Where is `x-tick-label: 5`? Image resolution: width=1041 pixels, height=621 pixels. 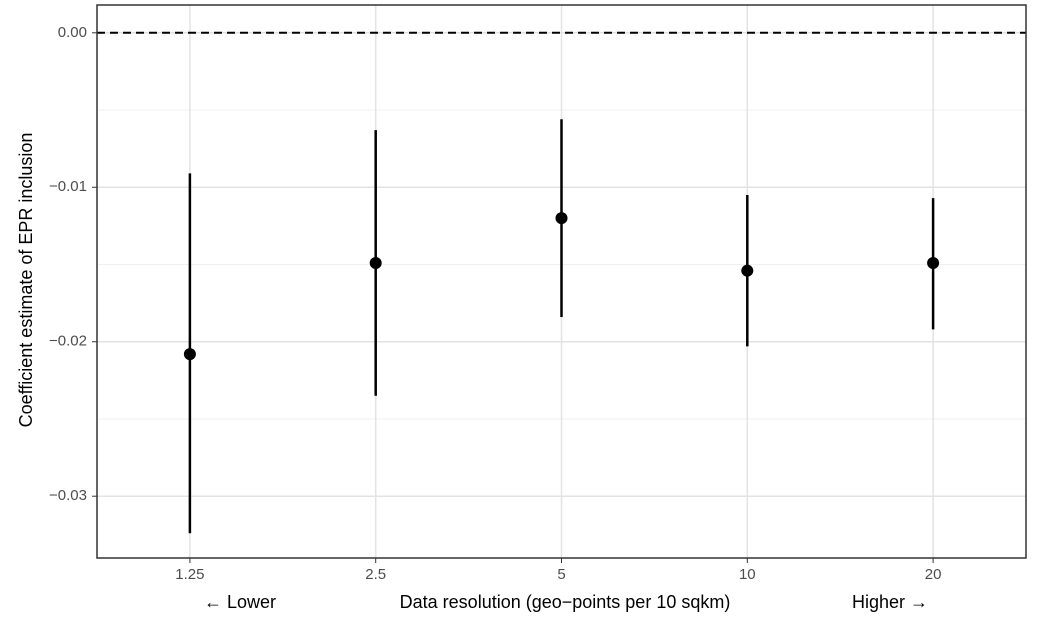 x-tick-label: 5 is located at coordinates (561, 574).